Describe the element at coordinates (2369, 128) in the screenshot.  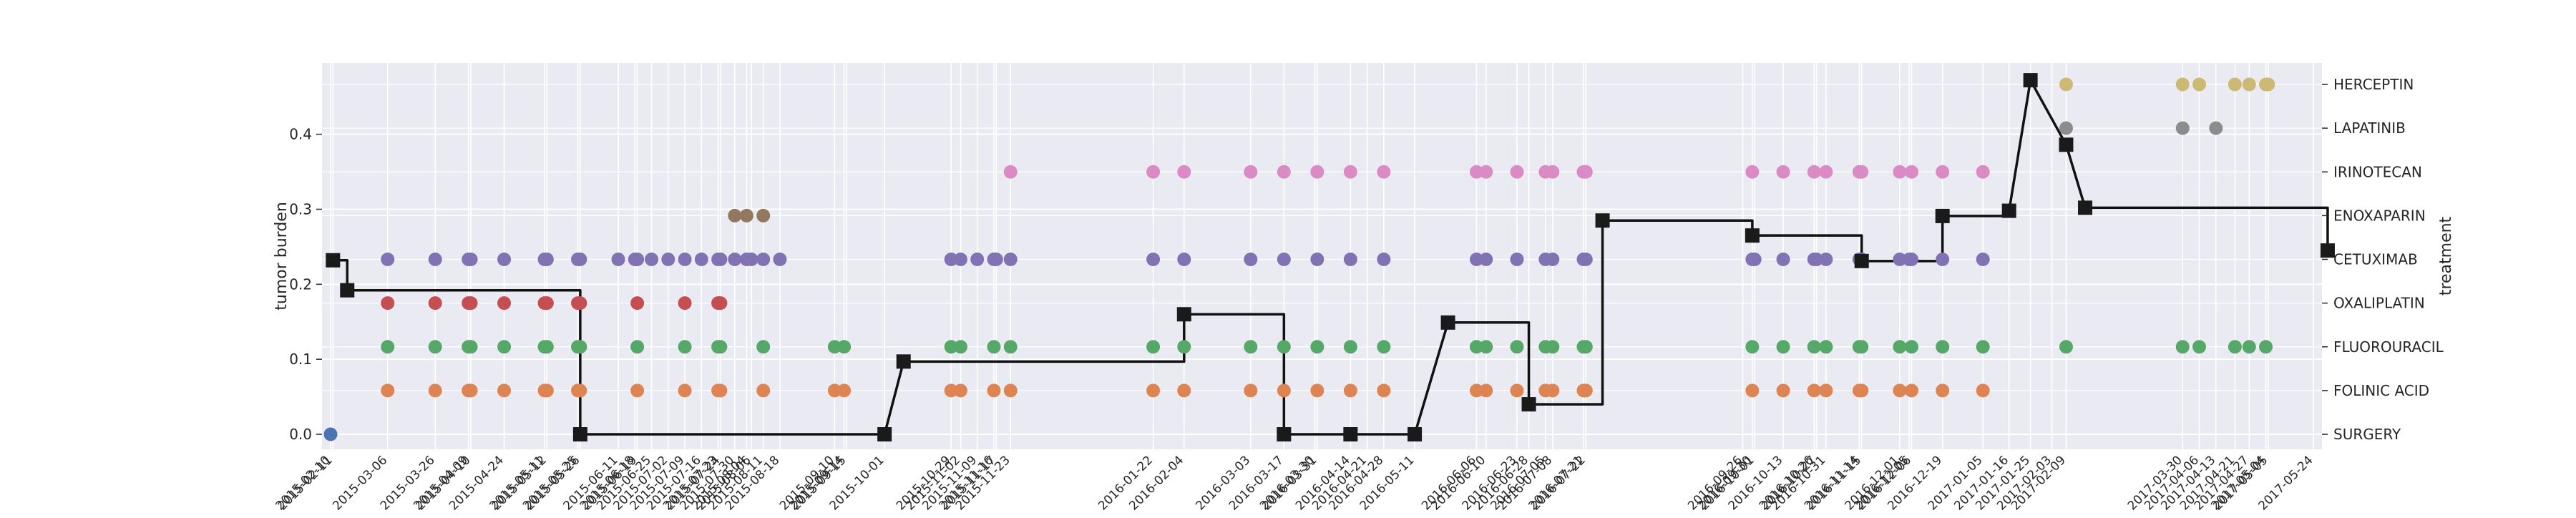
I see `y2-tick-label: LAPATINIB` at that location.